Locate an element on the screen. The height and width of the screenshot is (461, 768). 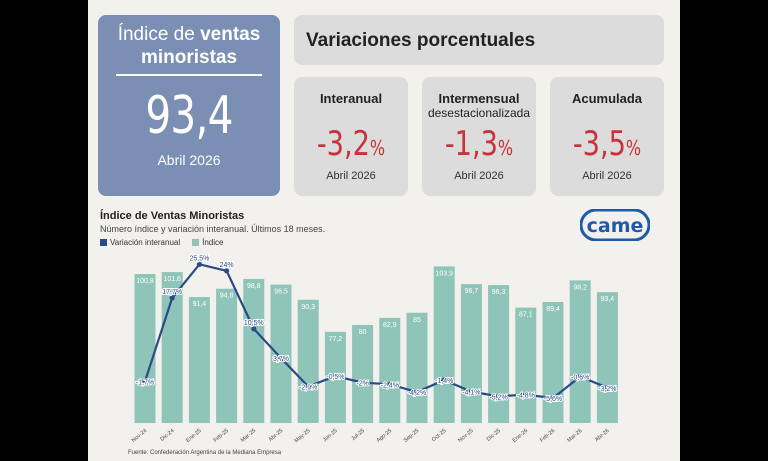
x-tick-label: Ago-25 is located at coordinates (384, 436).